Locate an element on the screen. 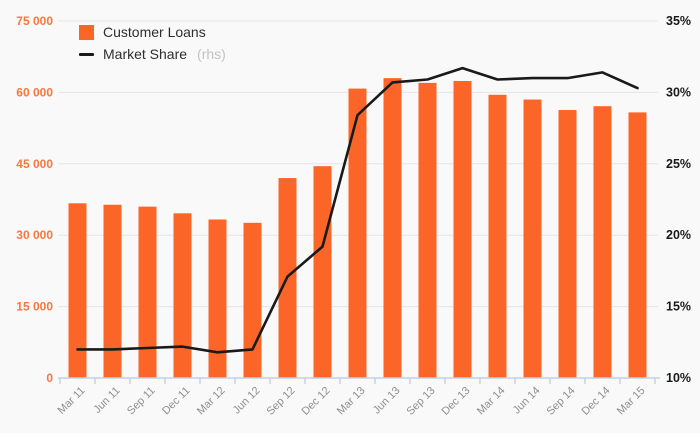  legend-rhs-suffix: (rhs) is located at coordinates (211, 54).